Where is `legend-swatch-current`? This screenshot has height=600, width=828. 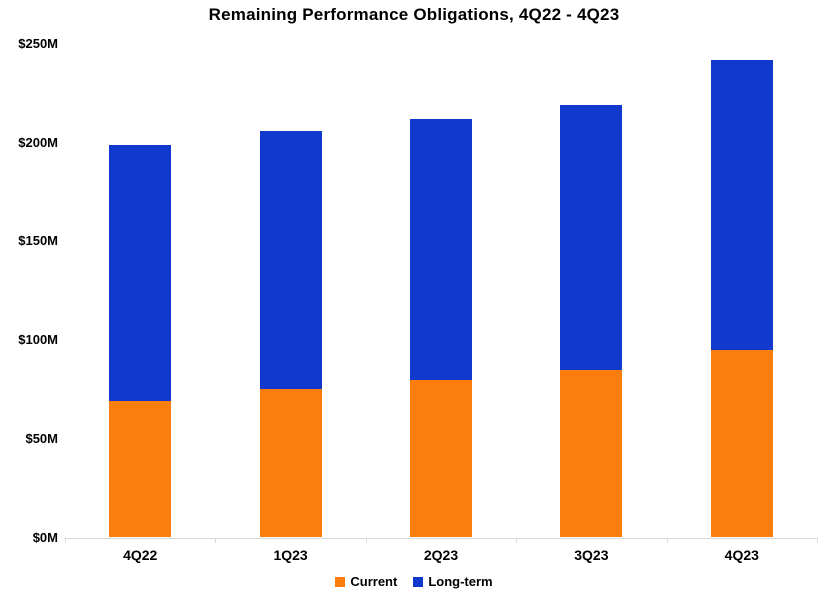 legend-swatch-current is located at coordinates (340, 581).